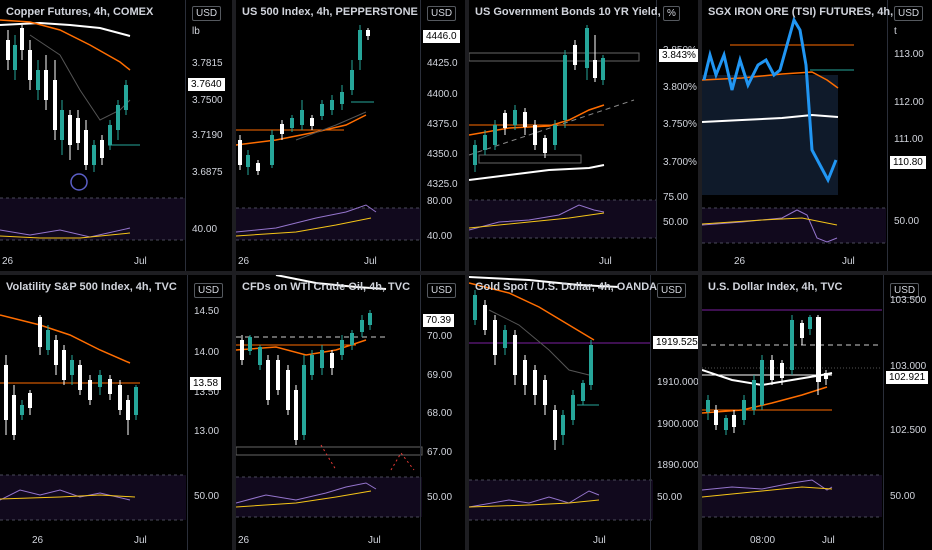  I want to click on price-tick: 4400.0, so click(442, 94).